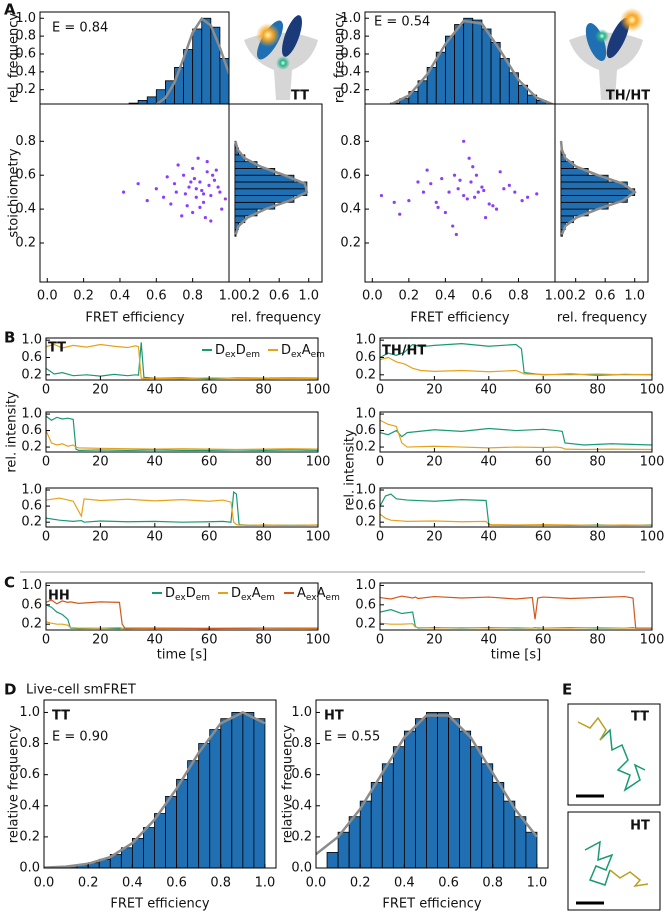 This screenshot has width=664, height=919. I want to click on annotation: HT, so click(334, 716).